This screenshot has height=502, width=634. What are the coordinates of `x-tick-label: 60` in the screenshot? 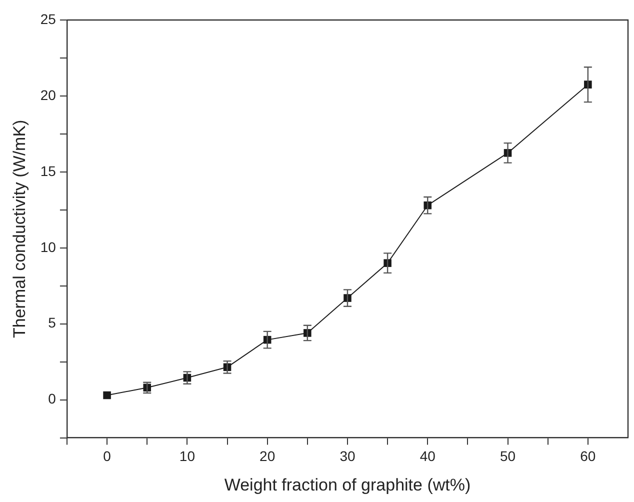 It's located at (588, 456).